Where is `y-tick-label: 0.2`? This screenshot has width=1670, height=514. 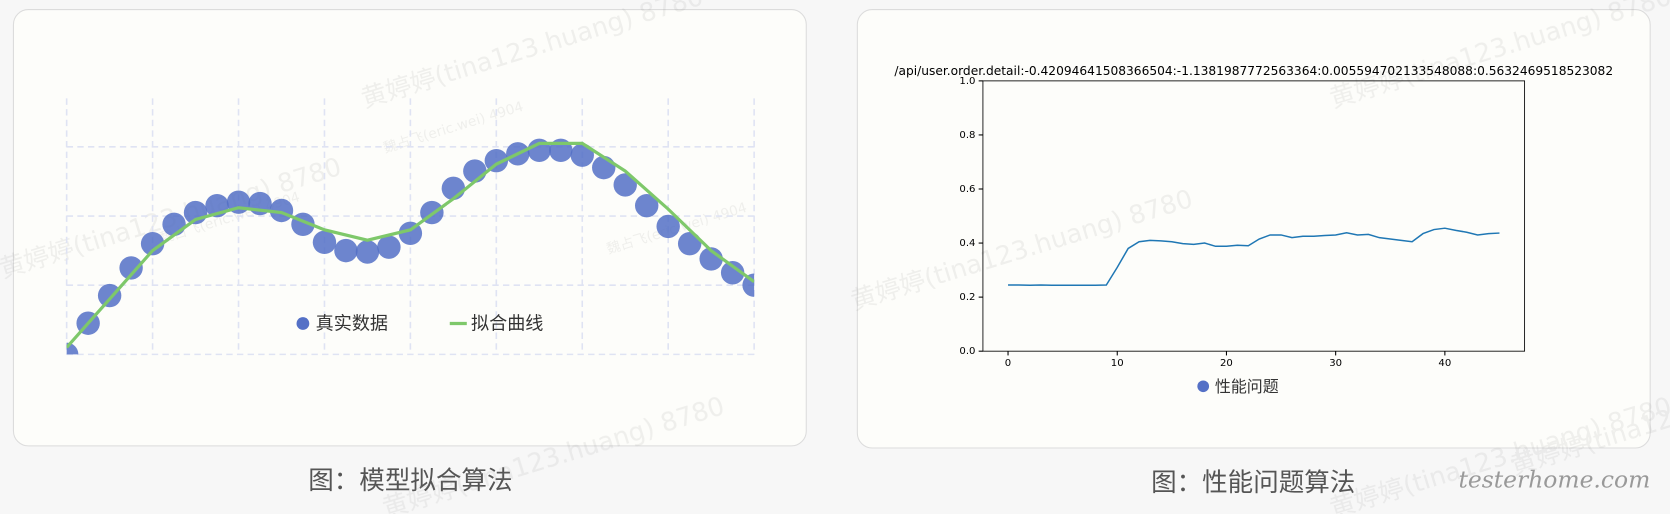
y-tick-label: 0.2 is located at coordinates (967, 297).